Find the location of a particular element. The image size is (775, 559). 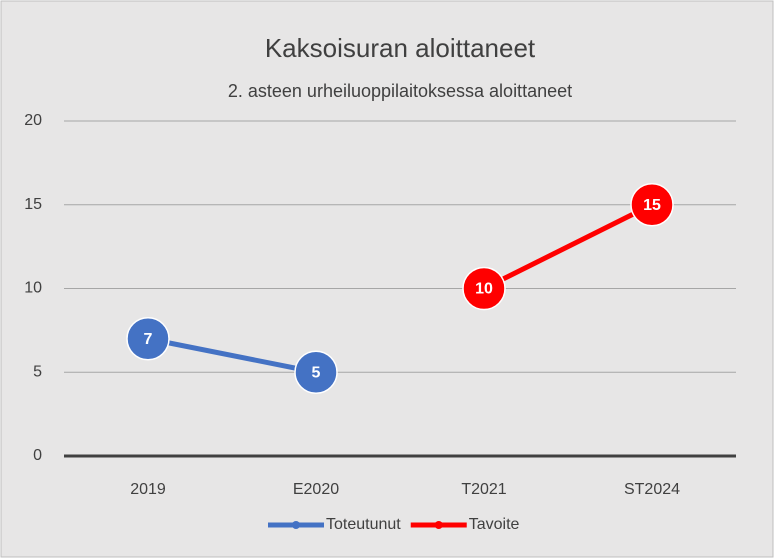

y-tick-label: 5 is located at coordinates (37, 371).